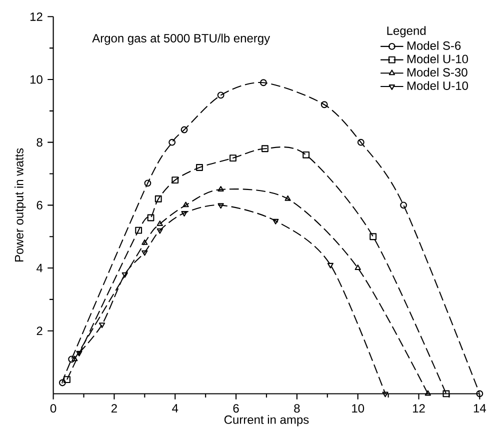 The width and height of the screenshot is (493, 430). What do you see at coordinates (358, 408) in the screenshot?
I see `x-tick-label: 10` at bounding box center [358, 408].